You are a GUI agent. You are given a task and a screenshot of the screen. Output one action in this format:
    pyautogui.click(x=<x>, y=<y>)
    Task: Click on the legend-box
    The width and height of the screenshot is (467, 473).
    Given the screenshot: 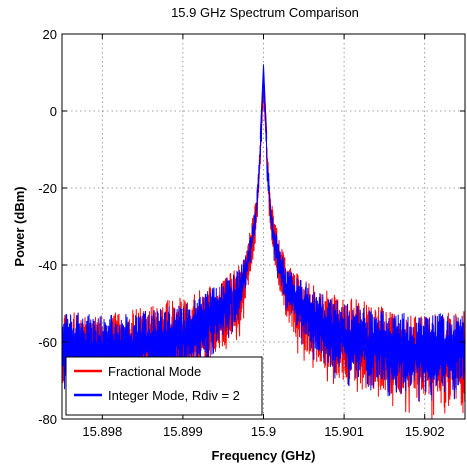 What is the action you would take?
    pyautogui.click(x=164, y=386)
    